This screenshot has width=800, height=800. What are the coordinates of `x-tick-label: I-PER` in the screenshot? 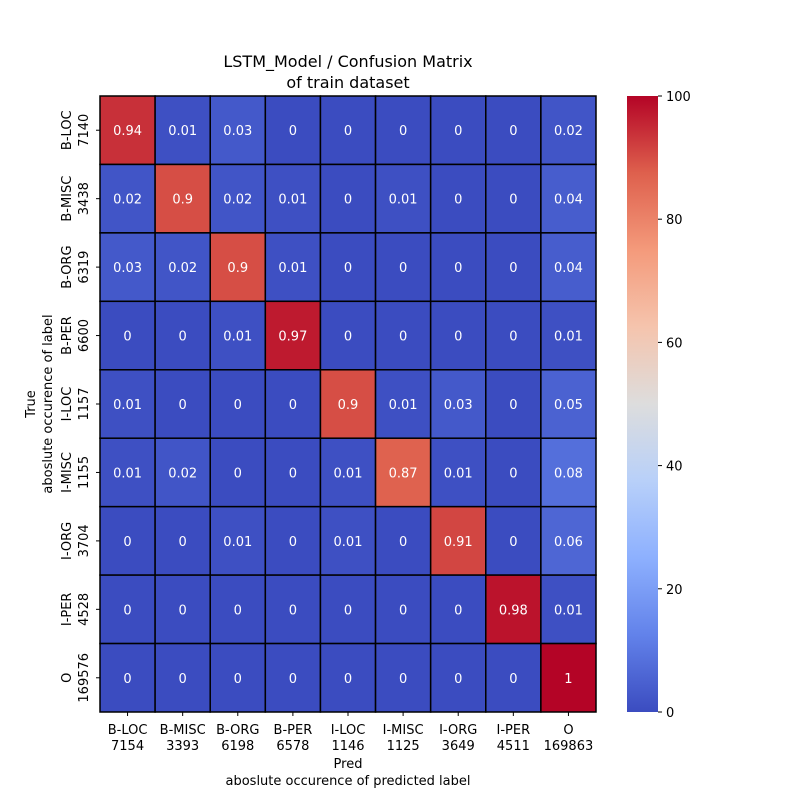 It's located at (514, 730).